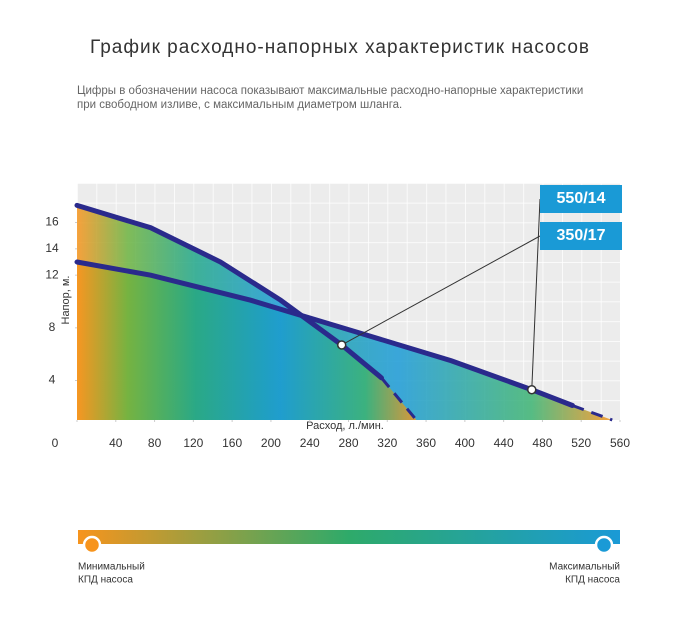 This screenshot has width=680, height=635. Describe the element at coordinates (592, 580) in the screenshot. I see `legend-max: КПД насоса` at that location.